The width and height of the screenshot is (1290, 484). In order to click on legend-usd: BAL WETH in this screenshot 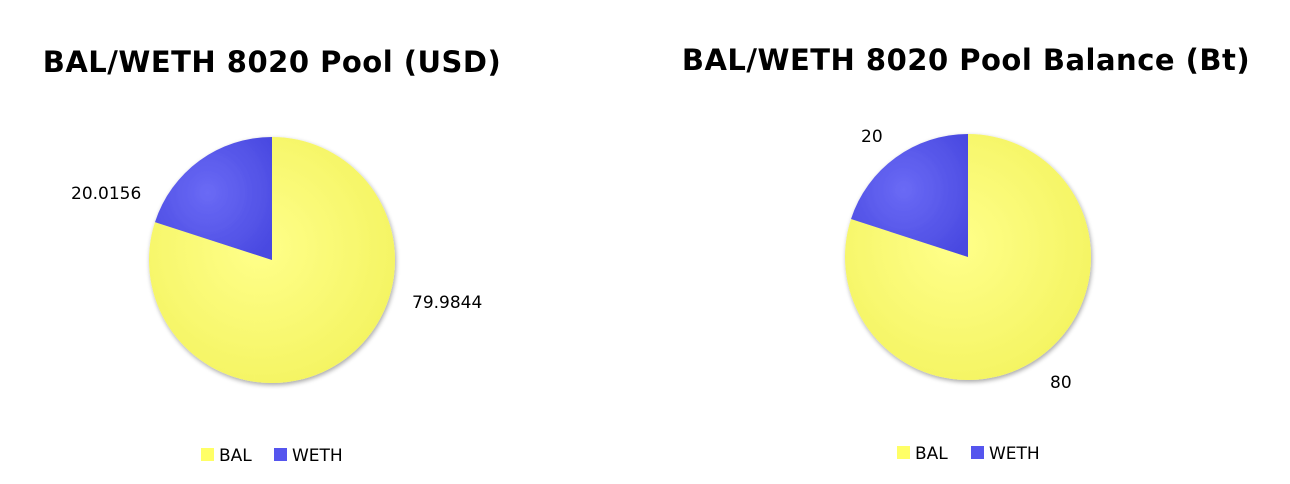, I will do `click(272, 456)`.